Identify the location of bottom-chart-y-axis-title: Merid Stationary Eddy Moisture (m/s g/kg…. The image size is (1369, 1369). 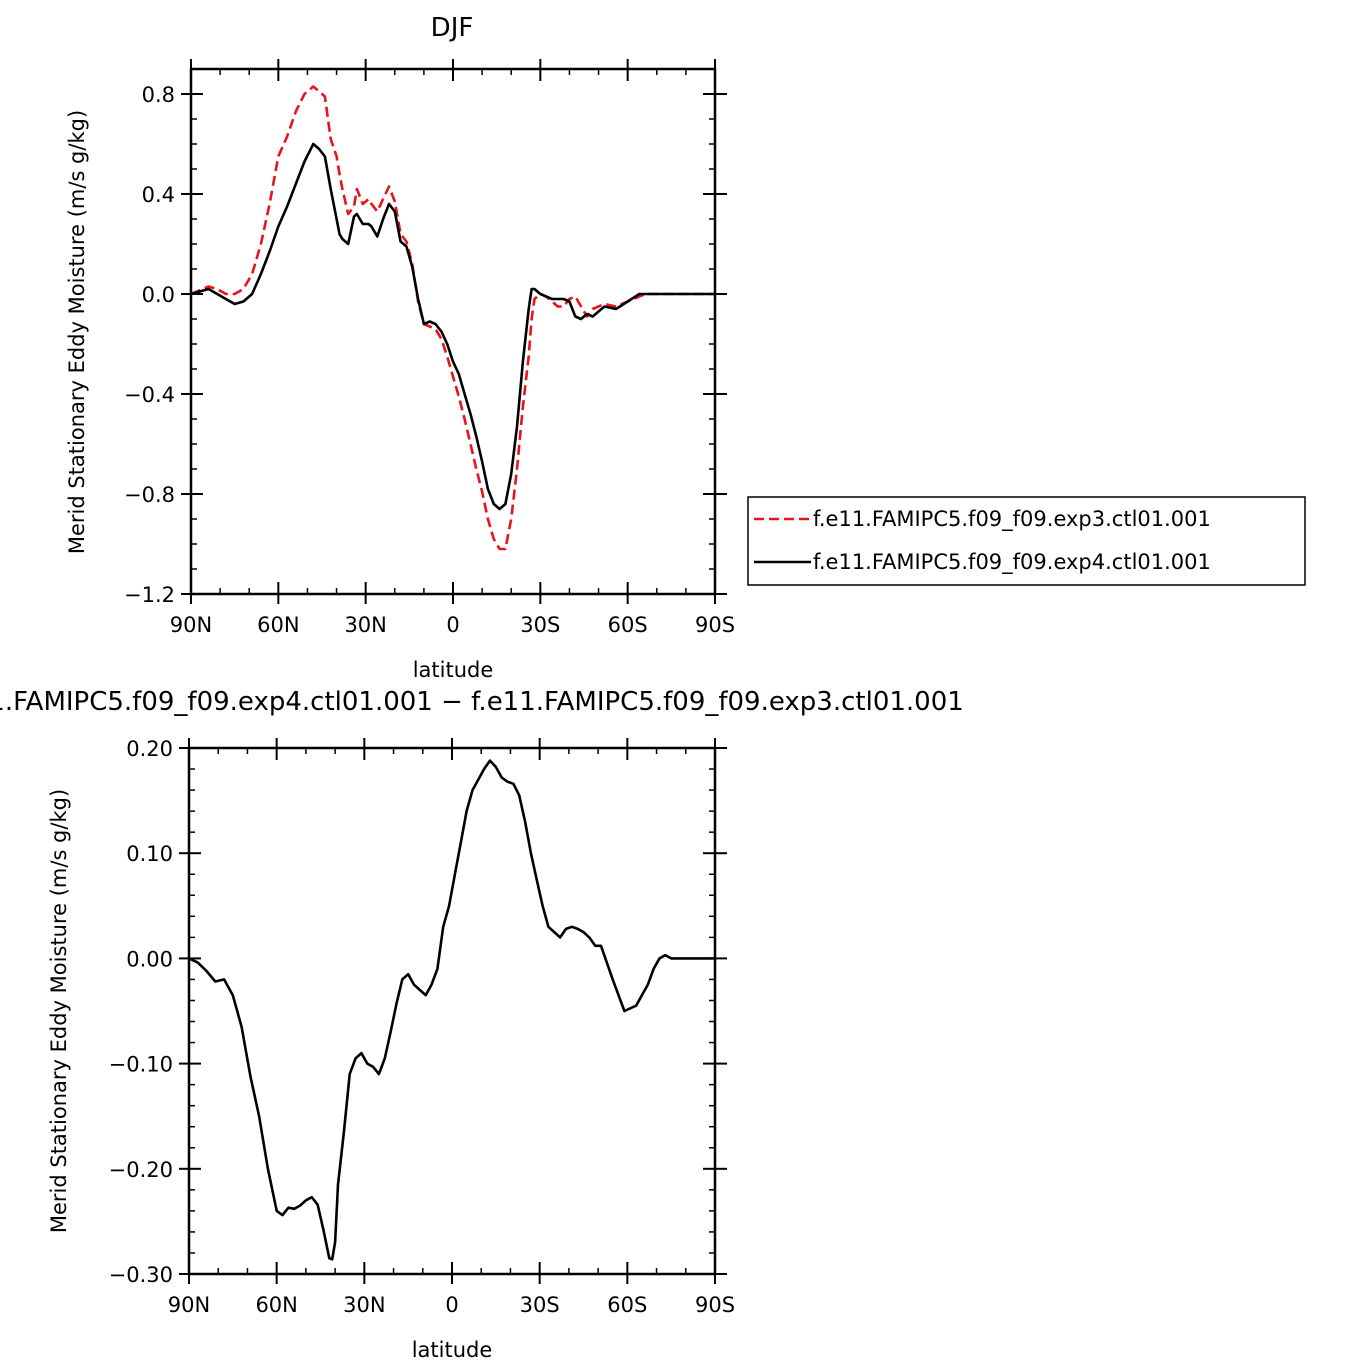
(59, 1011).